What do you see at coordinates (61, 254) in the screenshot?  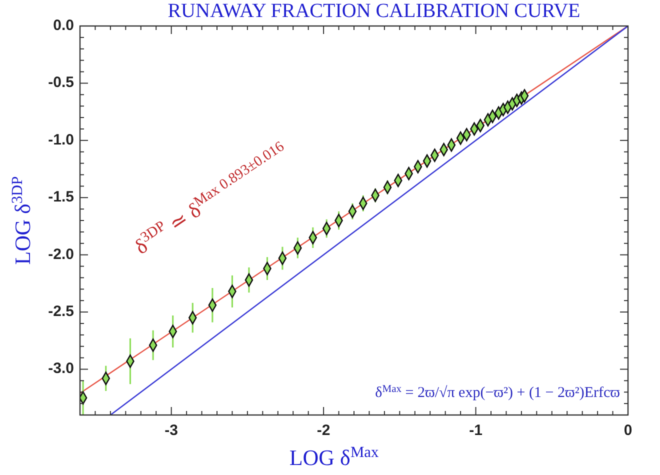 I see `y-tick-label: -2.0` at bounding box center [61, 254].